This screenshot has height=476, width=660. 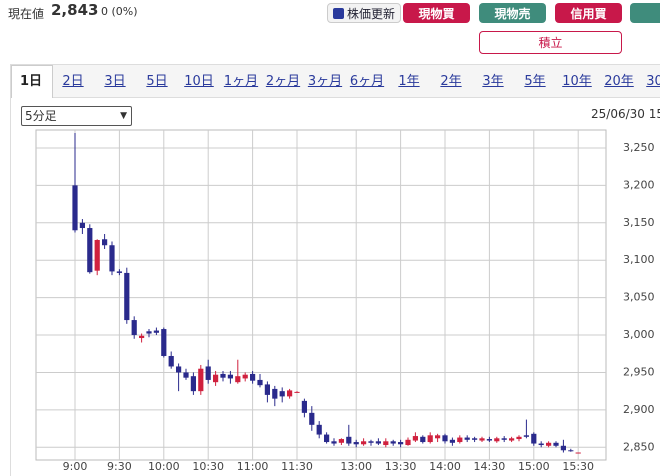 I want to click on accumulate-button: 積立, so click(x=550, y=42).